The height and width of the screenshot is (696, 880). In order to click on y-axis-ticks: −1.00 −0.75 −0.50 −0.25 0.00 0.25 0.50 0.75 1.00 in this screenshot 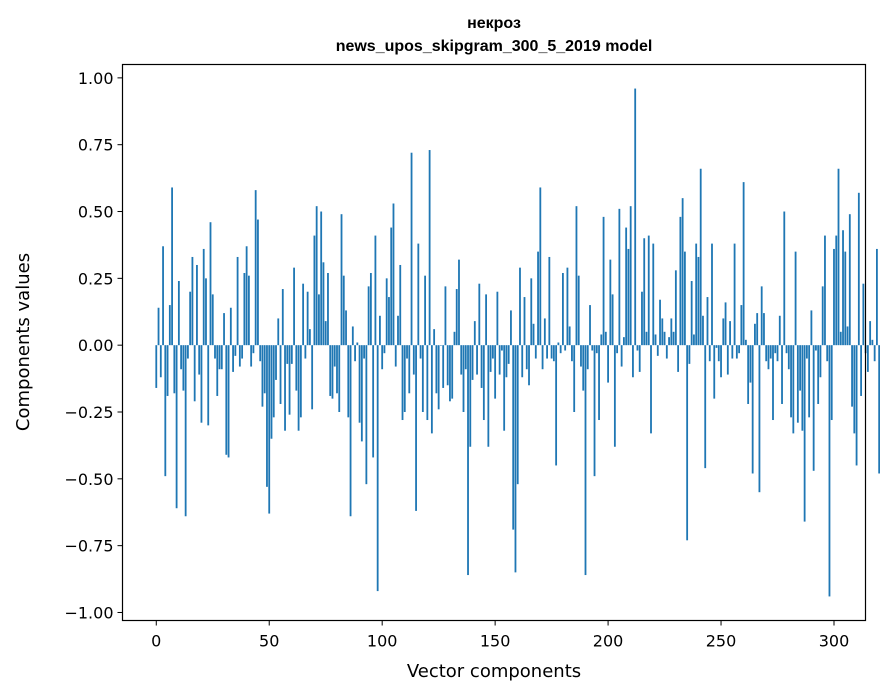, I will do `click(93, 345)`.